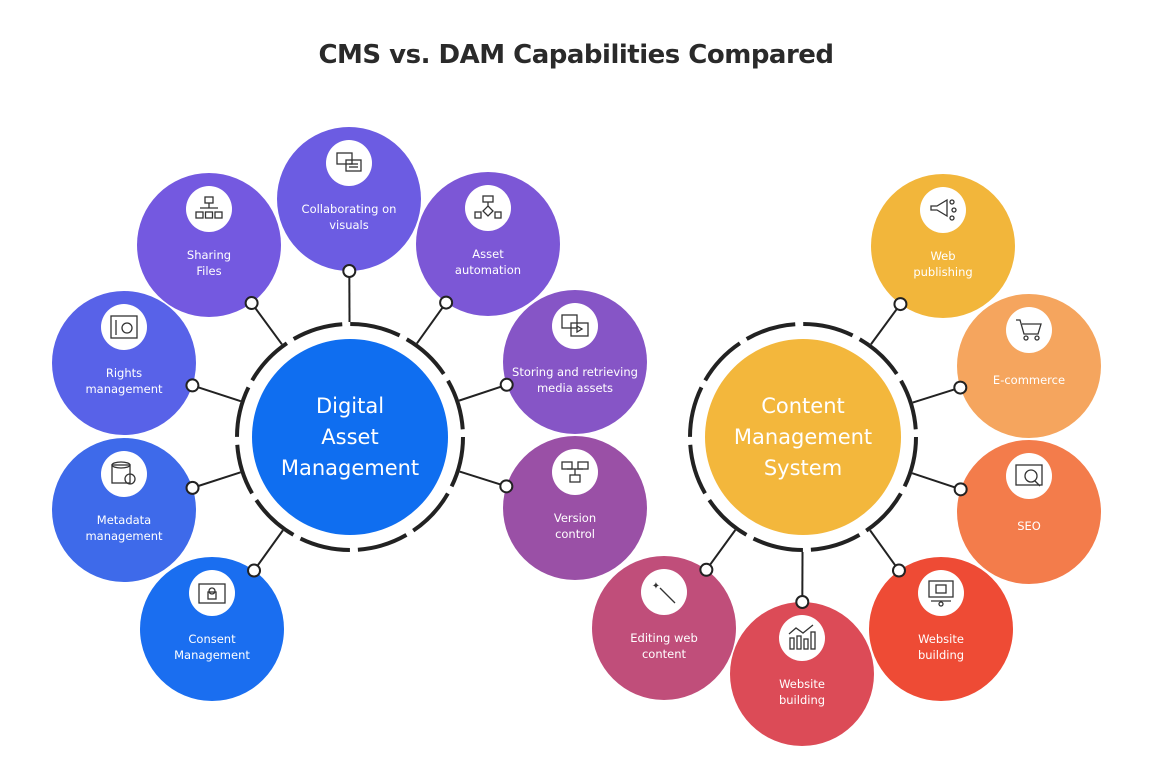  I want to click on page-title: CMS vs. DAM Capabilities Compared, so click(576, 55).